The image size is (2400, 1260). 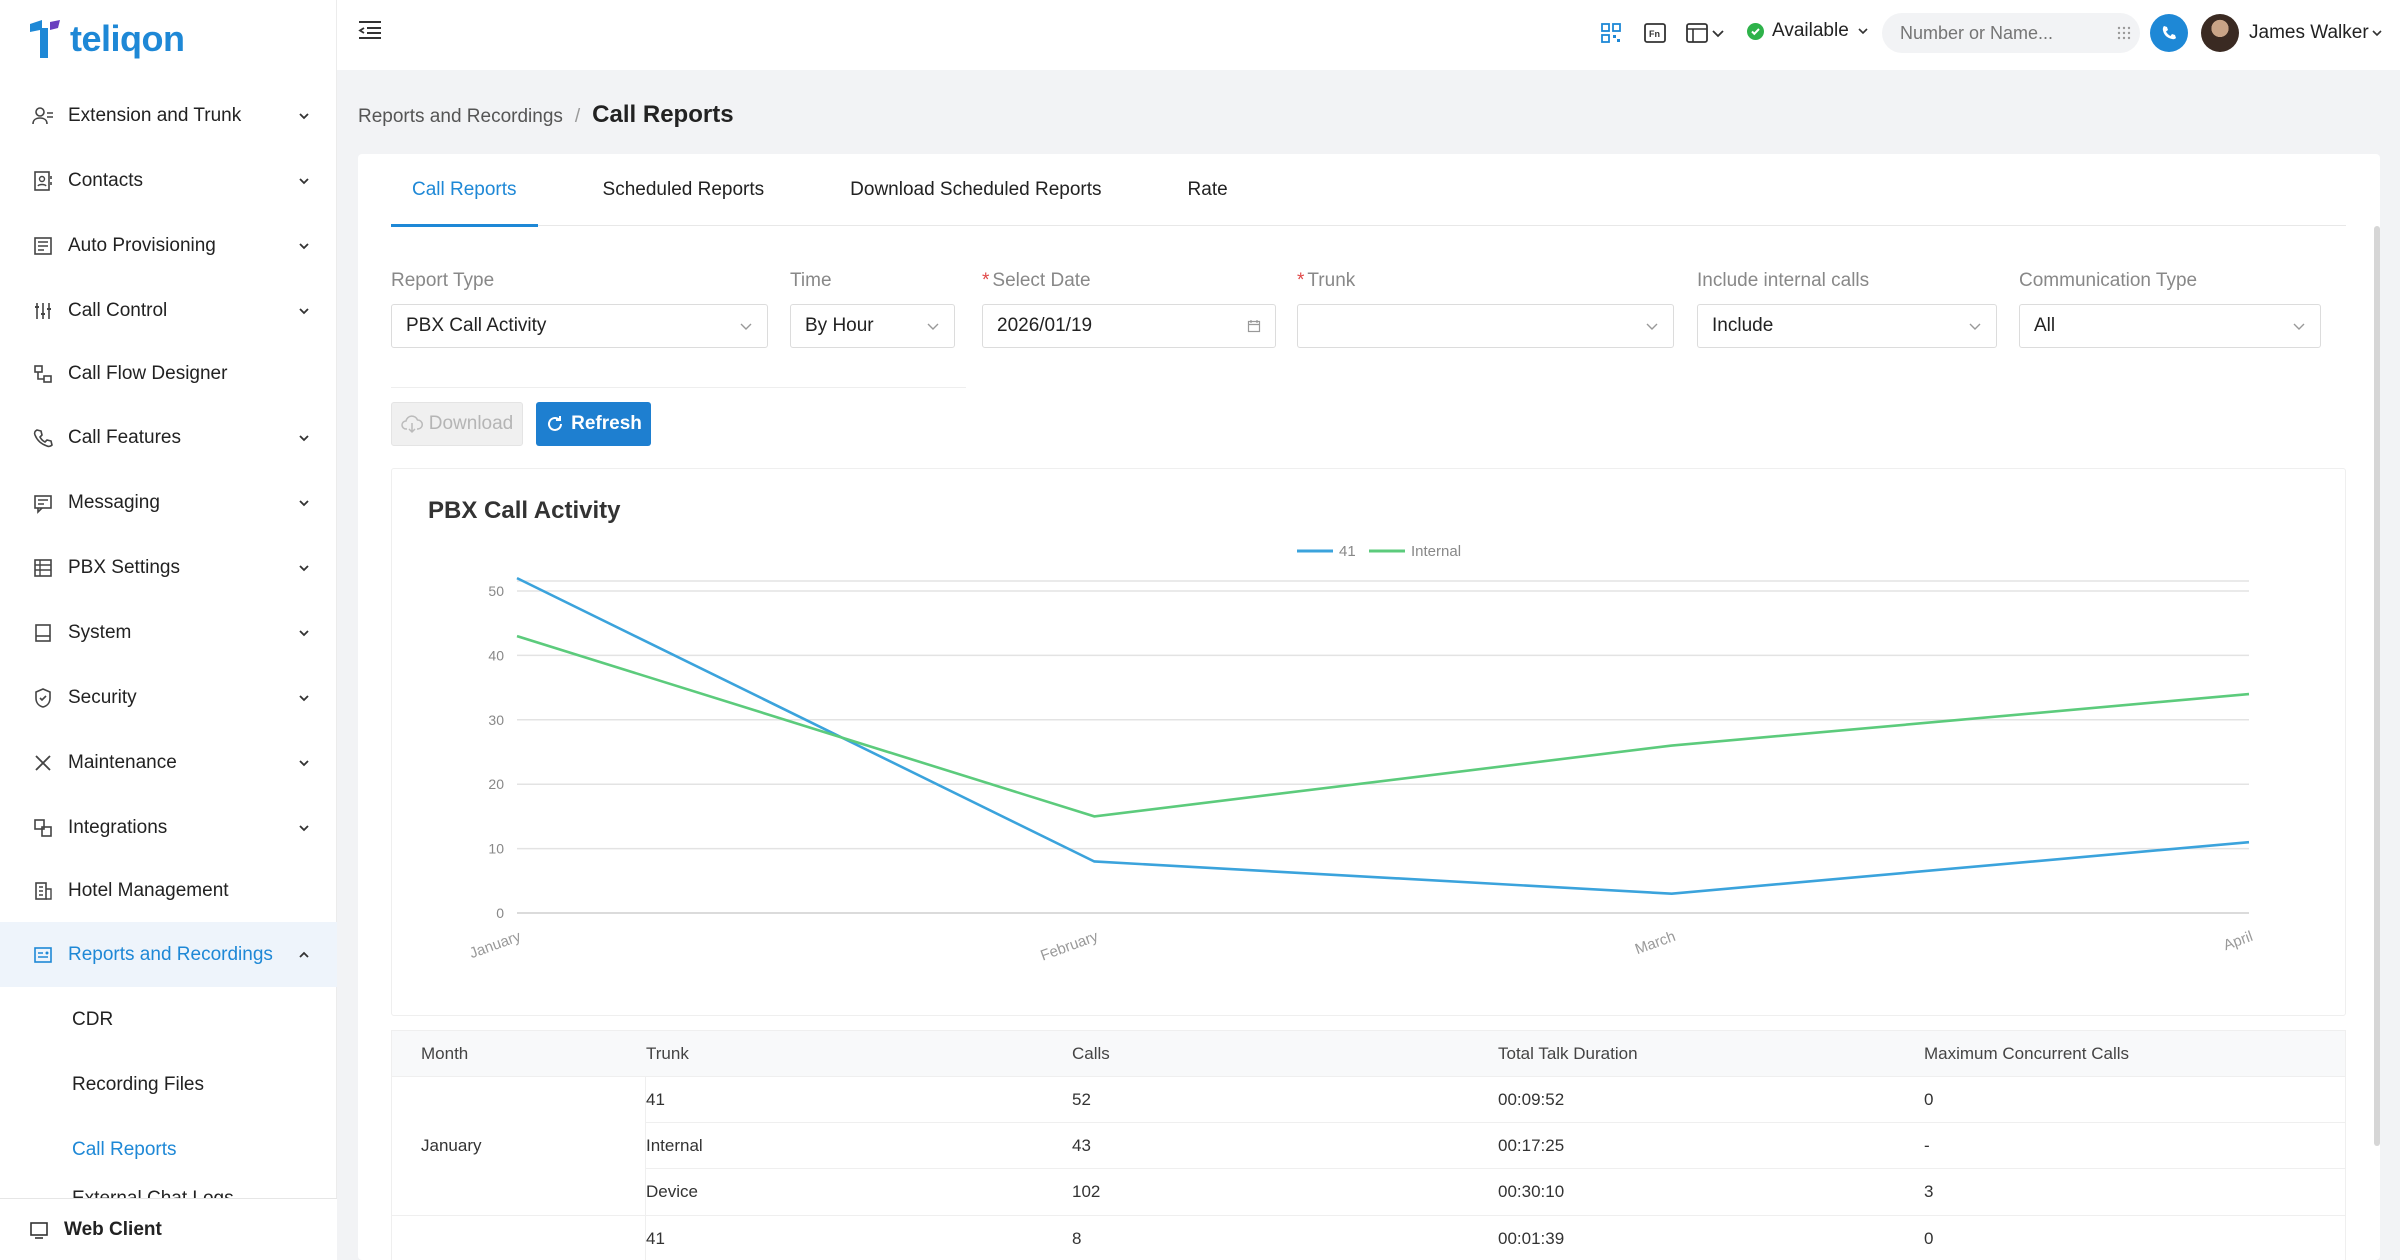 What do you see at coordinates (370, 30) in the screenshot?
I see `menu-collapse-icon` at bounding box center [370, 30].